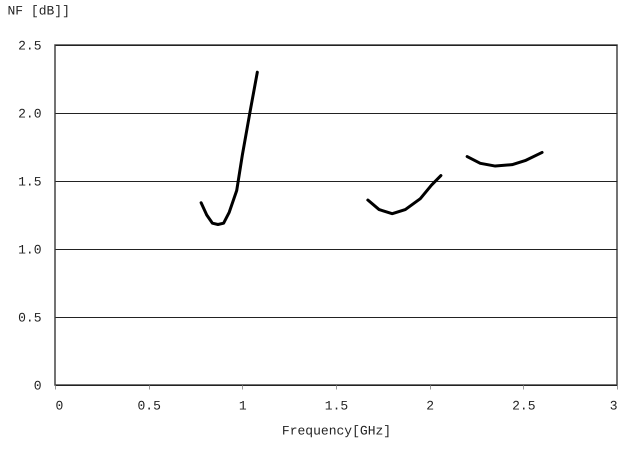 This screenshot has height=472, width=632. Describe the element at coordinates (38, 386) in the screenshot. I see `y-tick-label: 0` at that location.